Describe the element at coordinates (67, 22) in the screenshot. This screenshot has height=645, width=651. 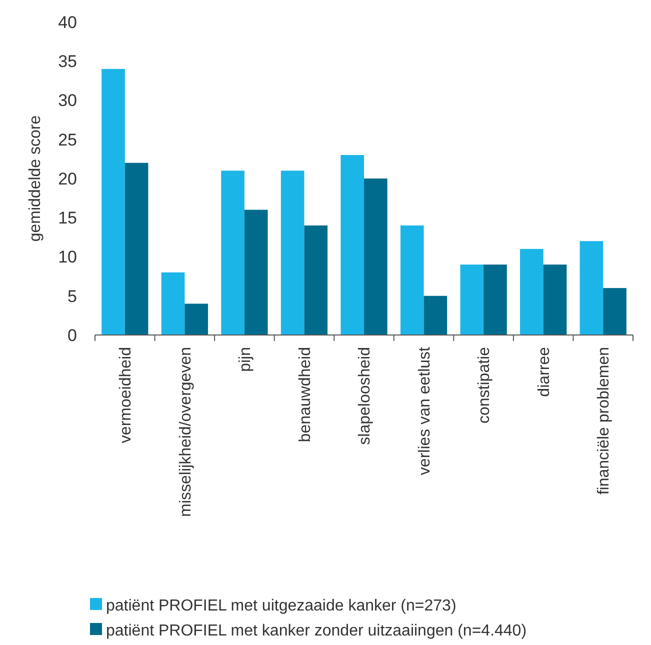
I see `y-tick-label: 40` at that location.